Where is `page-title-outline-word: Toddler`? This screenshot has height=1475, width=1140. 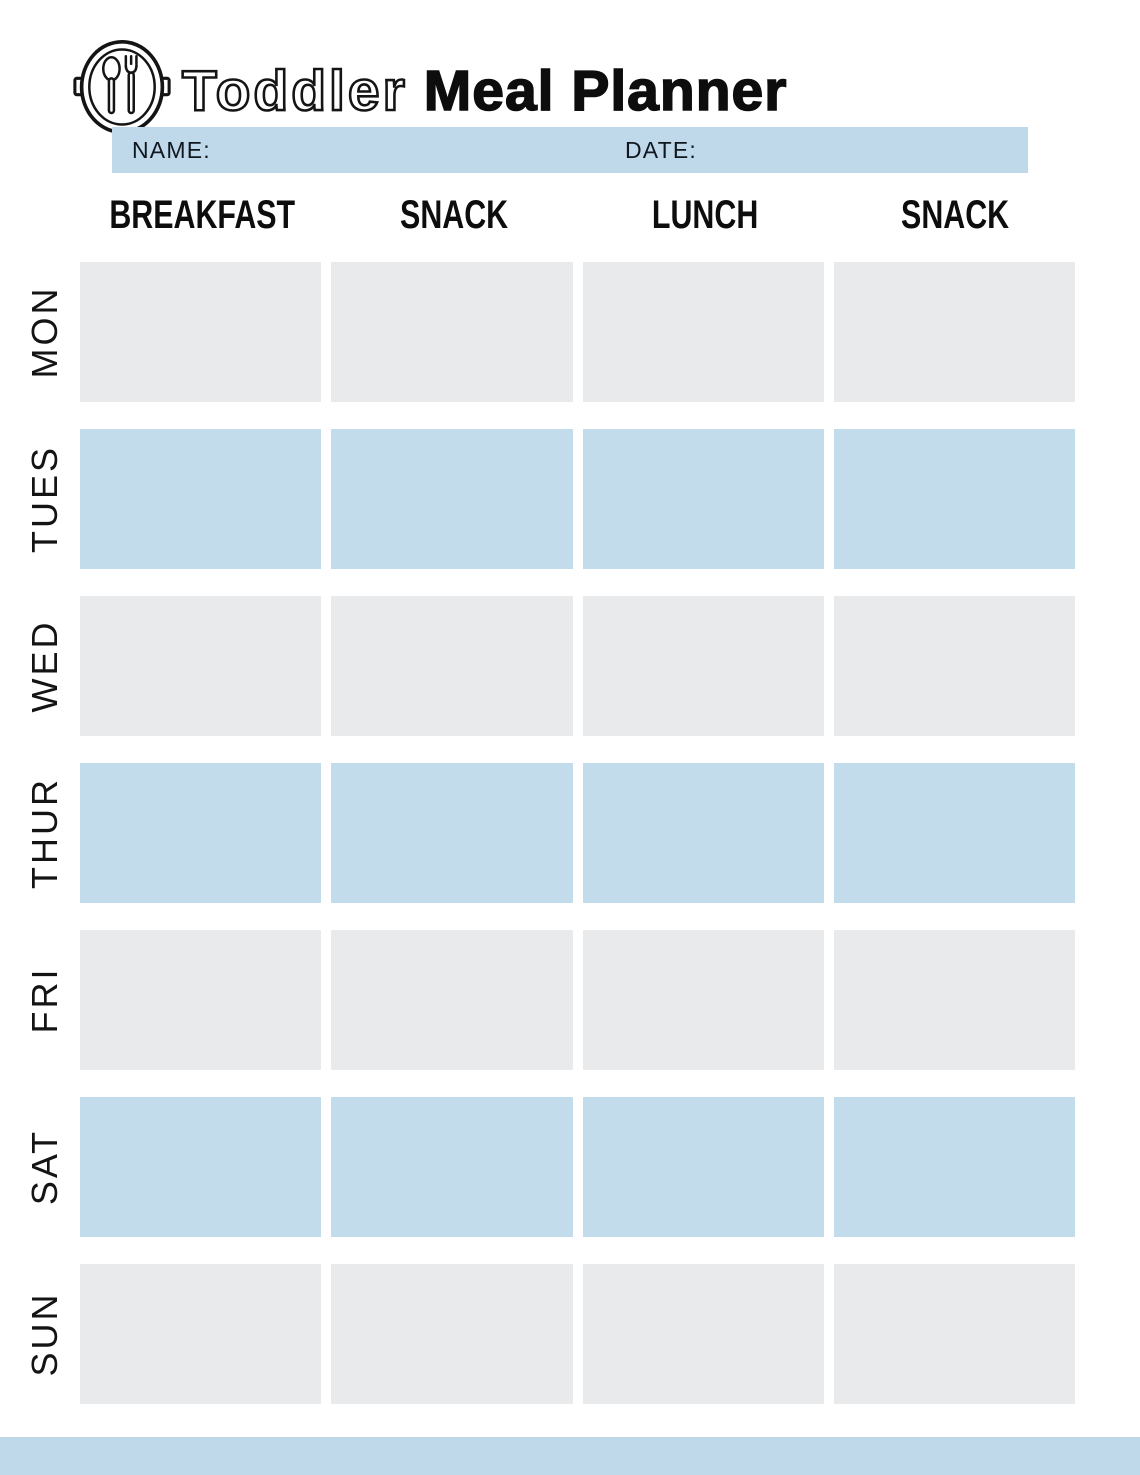 page-title-outline-word: Toddler is located at coordinates (294, 90).